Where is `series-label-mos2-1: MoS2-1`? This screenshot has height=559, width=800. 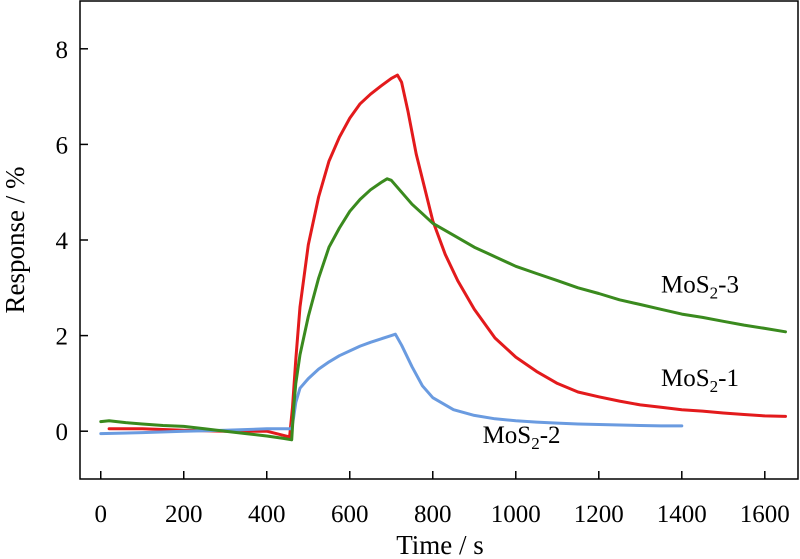
series-label-mos2-1: MoS2-1 is located at coordinates (700, 380).